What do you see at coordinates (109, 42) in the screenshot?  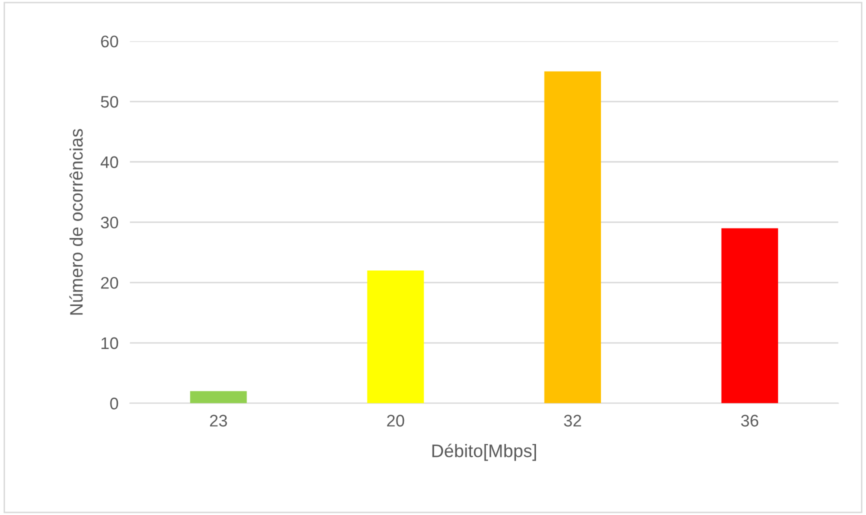 I see `y-tick-label: 60` at bounding box center [109, 42].